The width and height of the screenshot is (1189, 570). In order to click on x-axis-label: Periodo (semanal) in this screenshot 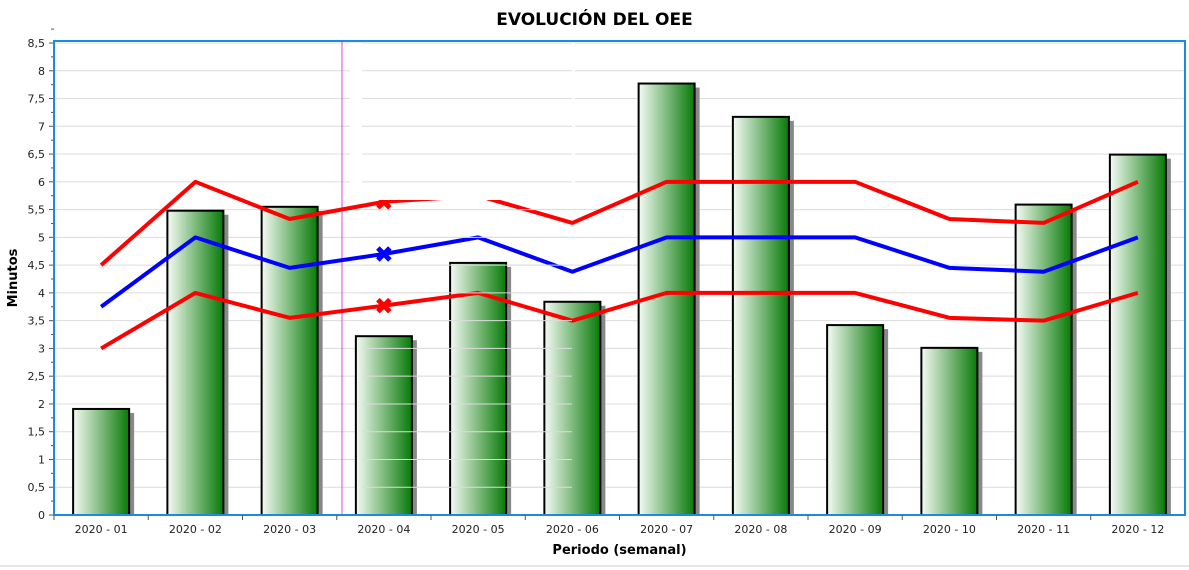, I will do `click(619, 550)`.